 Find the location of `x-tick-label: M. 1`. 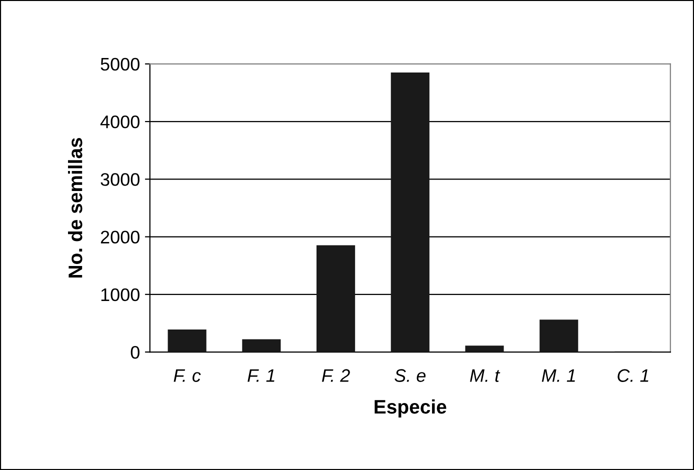

x-tick-label: M. 1 is located at coordinates (558, 375).